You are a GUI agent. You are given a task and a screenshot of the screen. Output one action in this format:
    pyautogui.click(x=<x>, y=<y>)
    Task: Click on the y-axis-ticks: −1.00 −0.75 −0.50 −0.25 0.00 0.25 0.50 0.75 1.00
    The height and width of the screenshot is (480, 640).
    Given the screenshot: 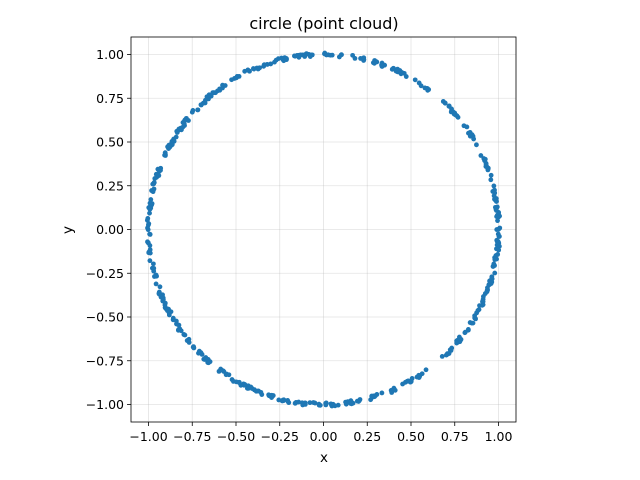 What is the action you would take?
    pyautogui.click(x=108, y=229)
    